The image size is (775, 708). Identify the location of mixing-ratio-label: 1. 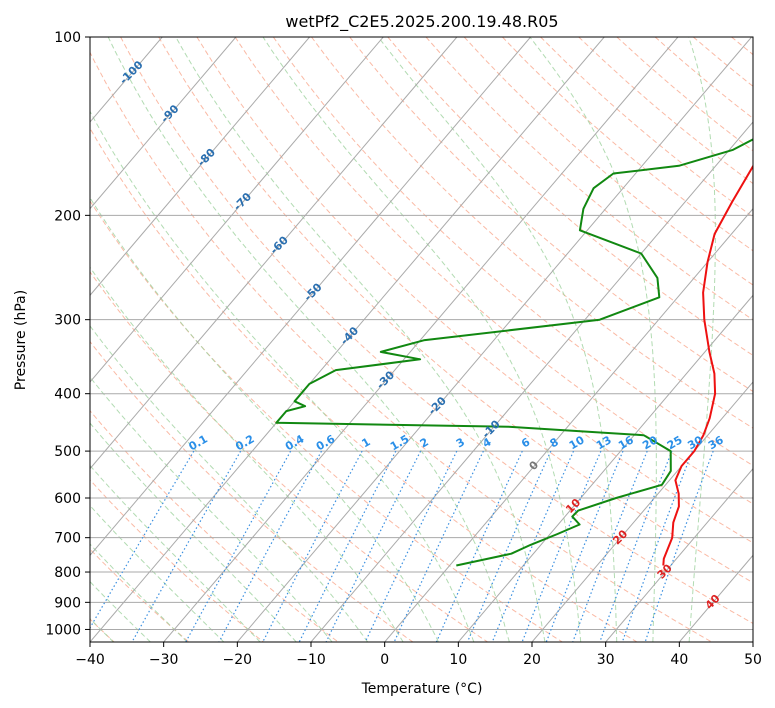
(365, 442).